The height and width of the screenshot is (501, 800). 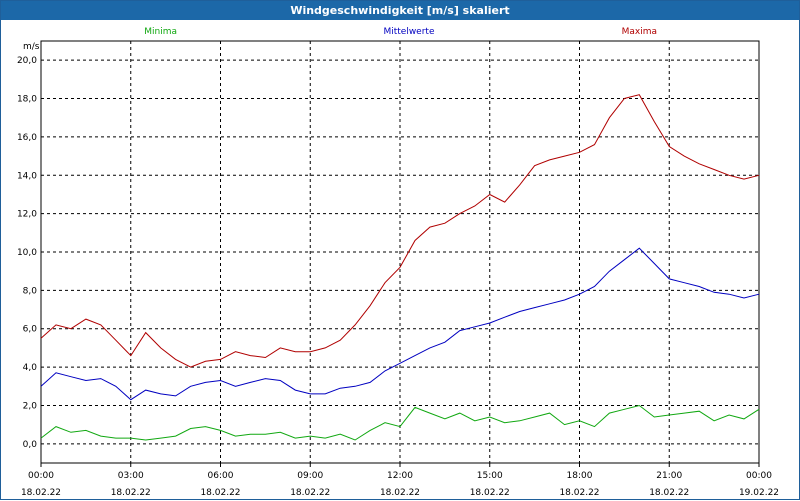 What do you see at coordinates (580, 476) in the screenshot?
I see `x-tick-time: 18:00` at bounding box center [580, 476].